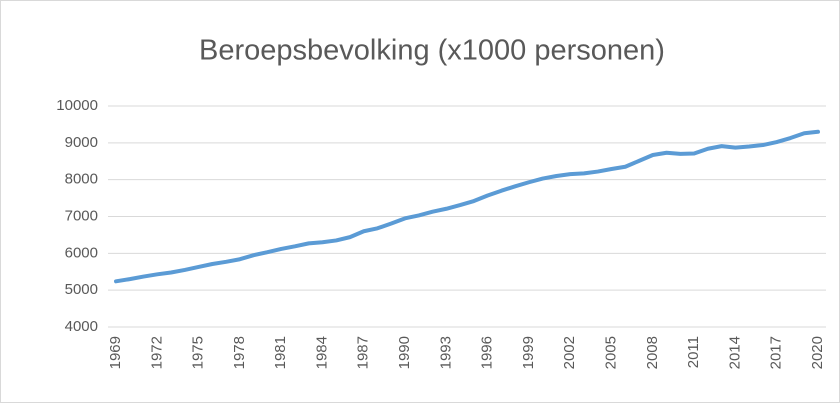 The height and width of the screenshot is (403, 840). Describe the element at coordinates (81, 289) in the screenshot. I see `y-tick-label: 5000` at that location.